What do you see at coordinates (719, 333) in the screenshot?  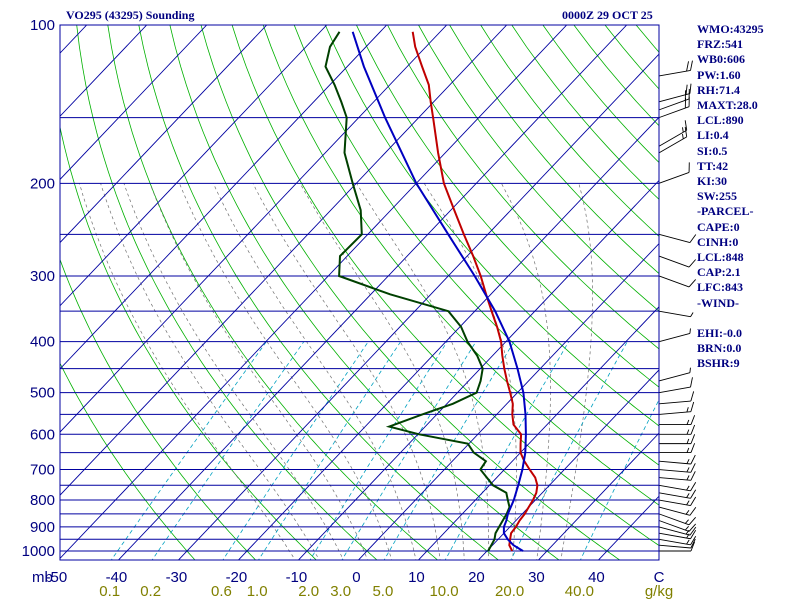 I see `index-item: EHI:-0.0` at bounding box center [719, 333].